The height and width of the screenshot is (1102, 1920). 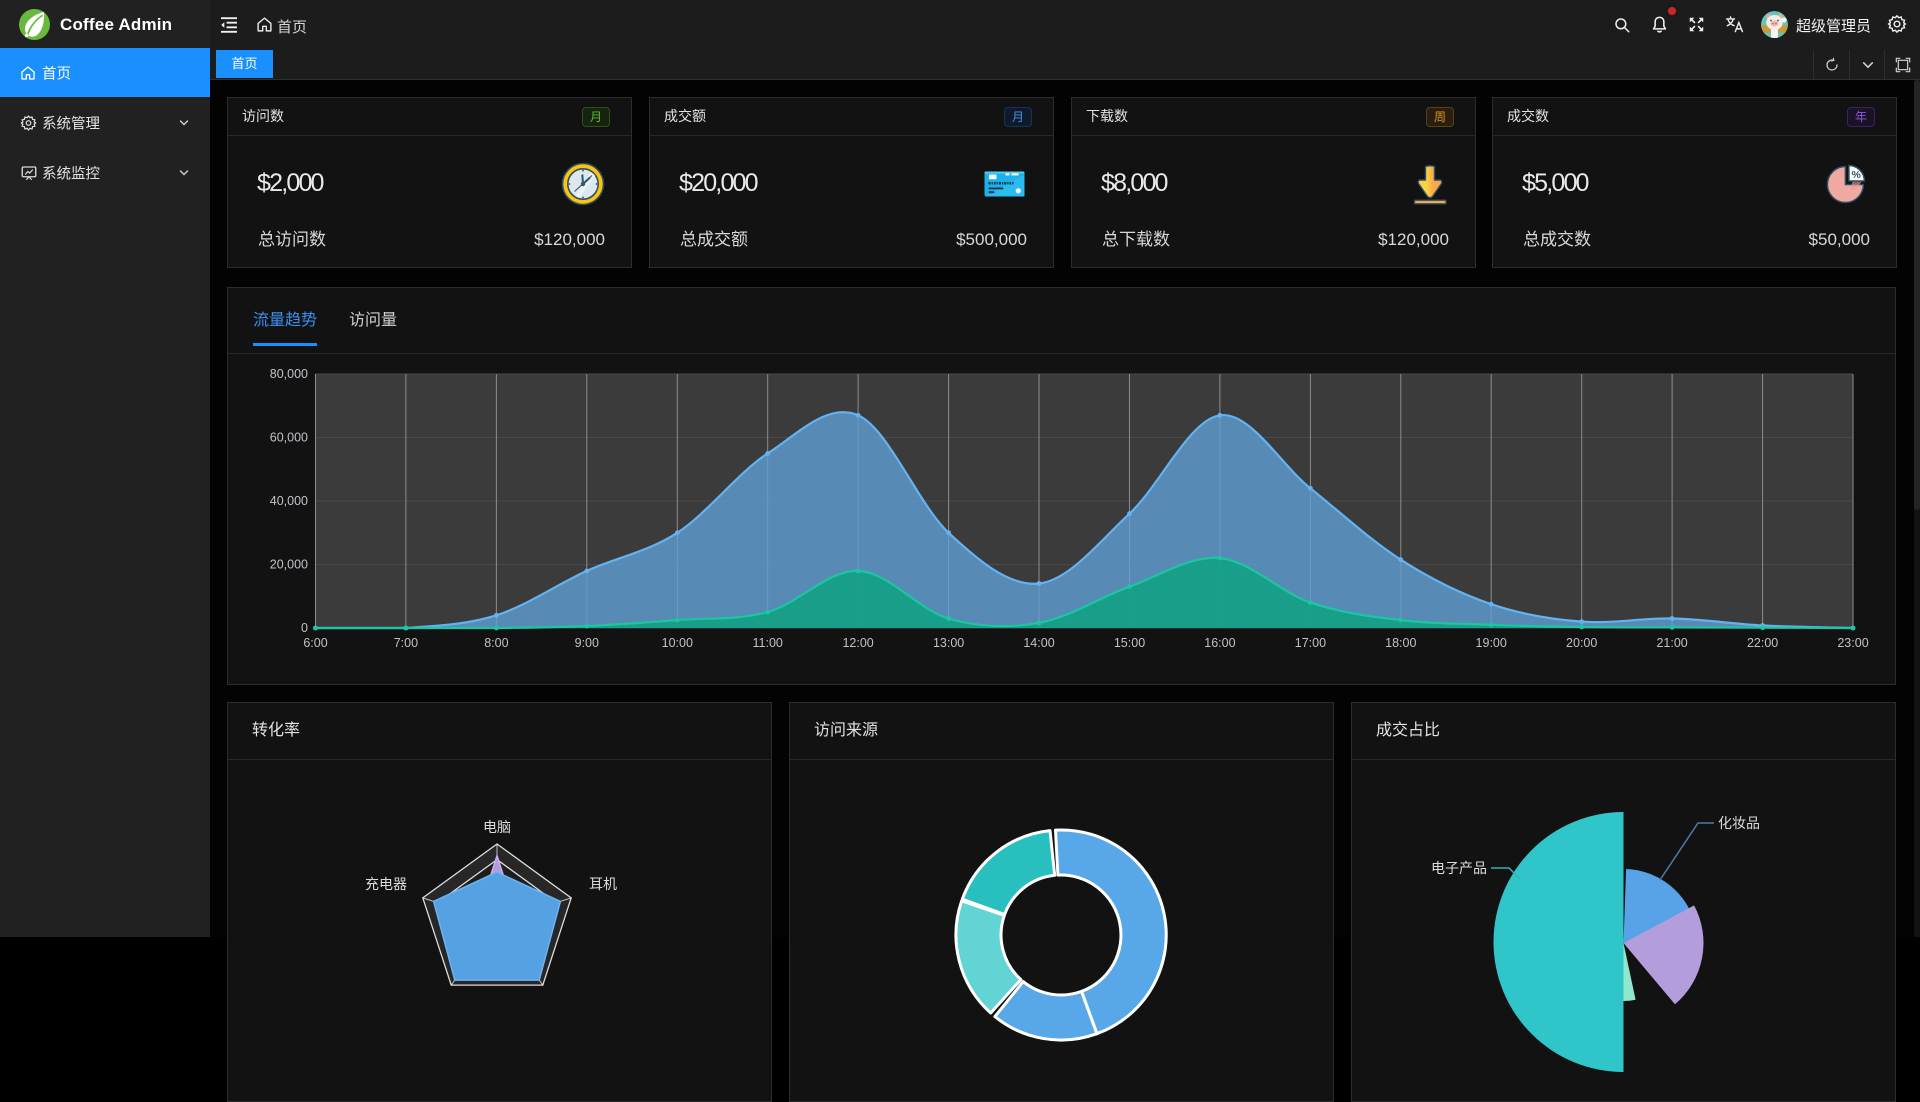 What do you see at coordinates (948, 643) in the screenshot?
I see `svg-text: 13:00` at bounding box center [948, 643].